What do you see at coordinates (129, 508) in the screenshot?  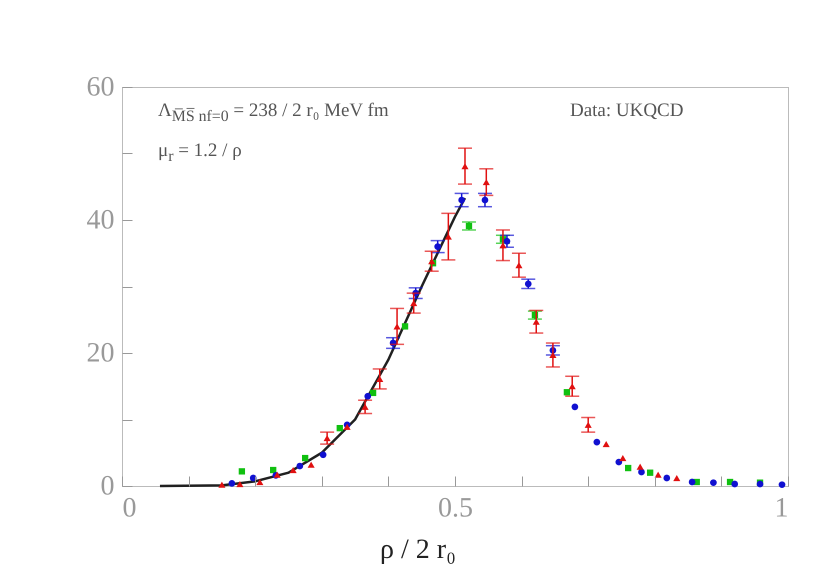 I see `x-tick-label: 0` at bounding box center [129, 508].